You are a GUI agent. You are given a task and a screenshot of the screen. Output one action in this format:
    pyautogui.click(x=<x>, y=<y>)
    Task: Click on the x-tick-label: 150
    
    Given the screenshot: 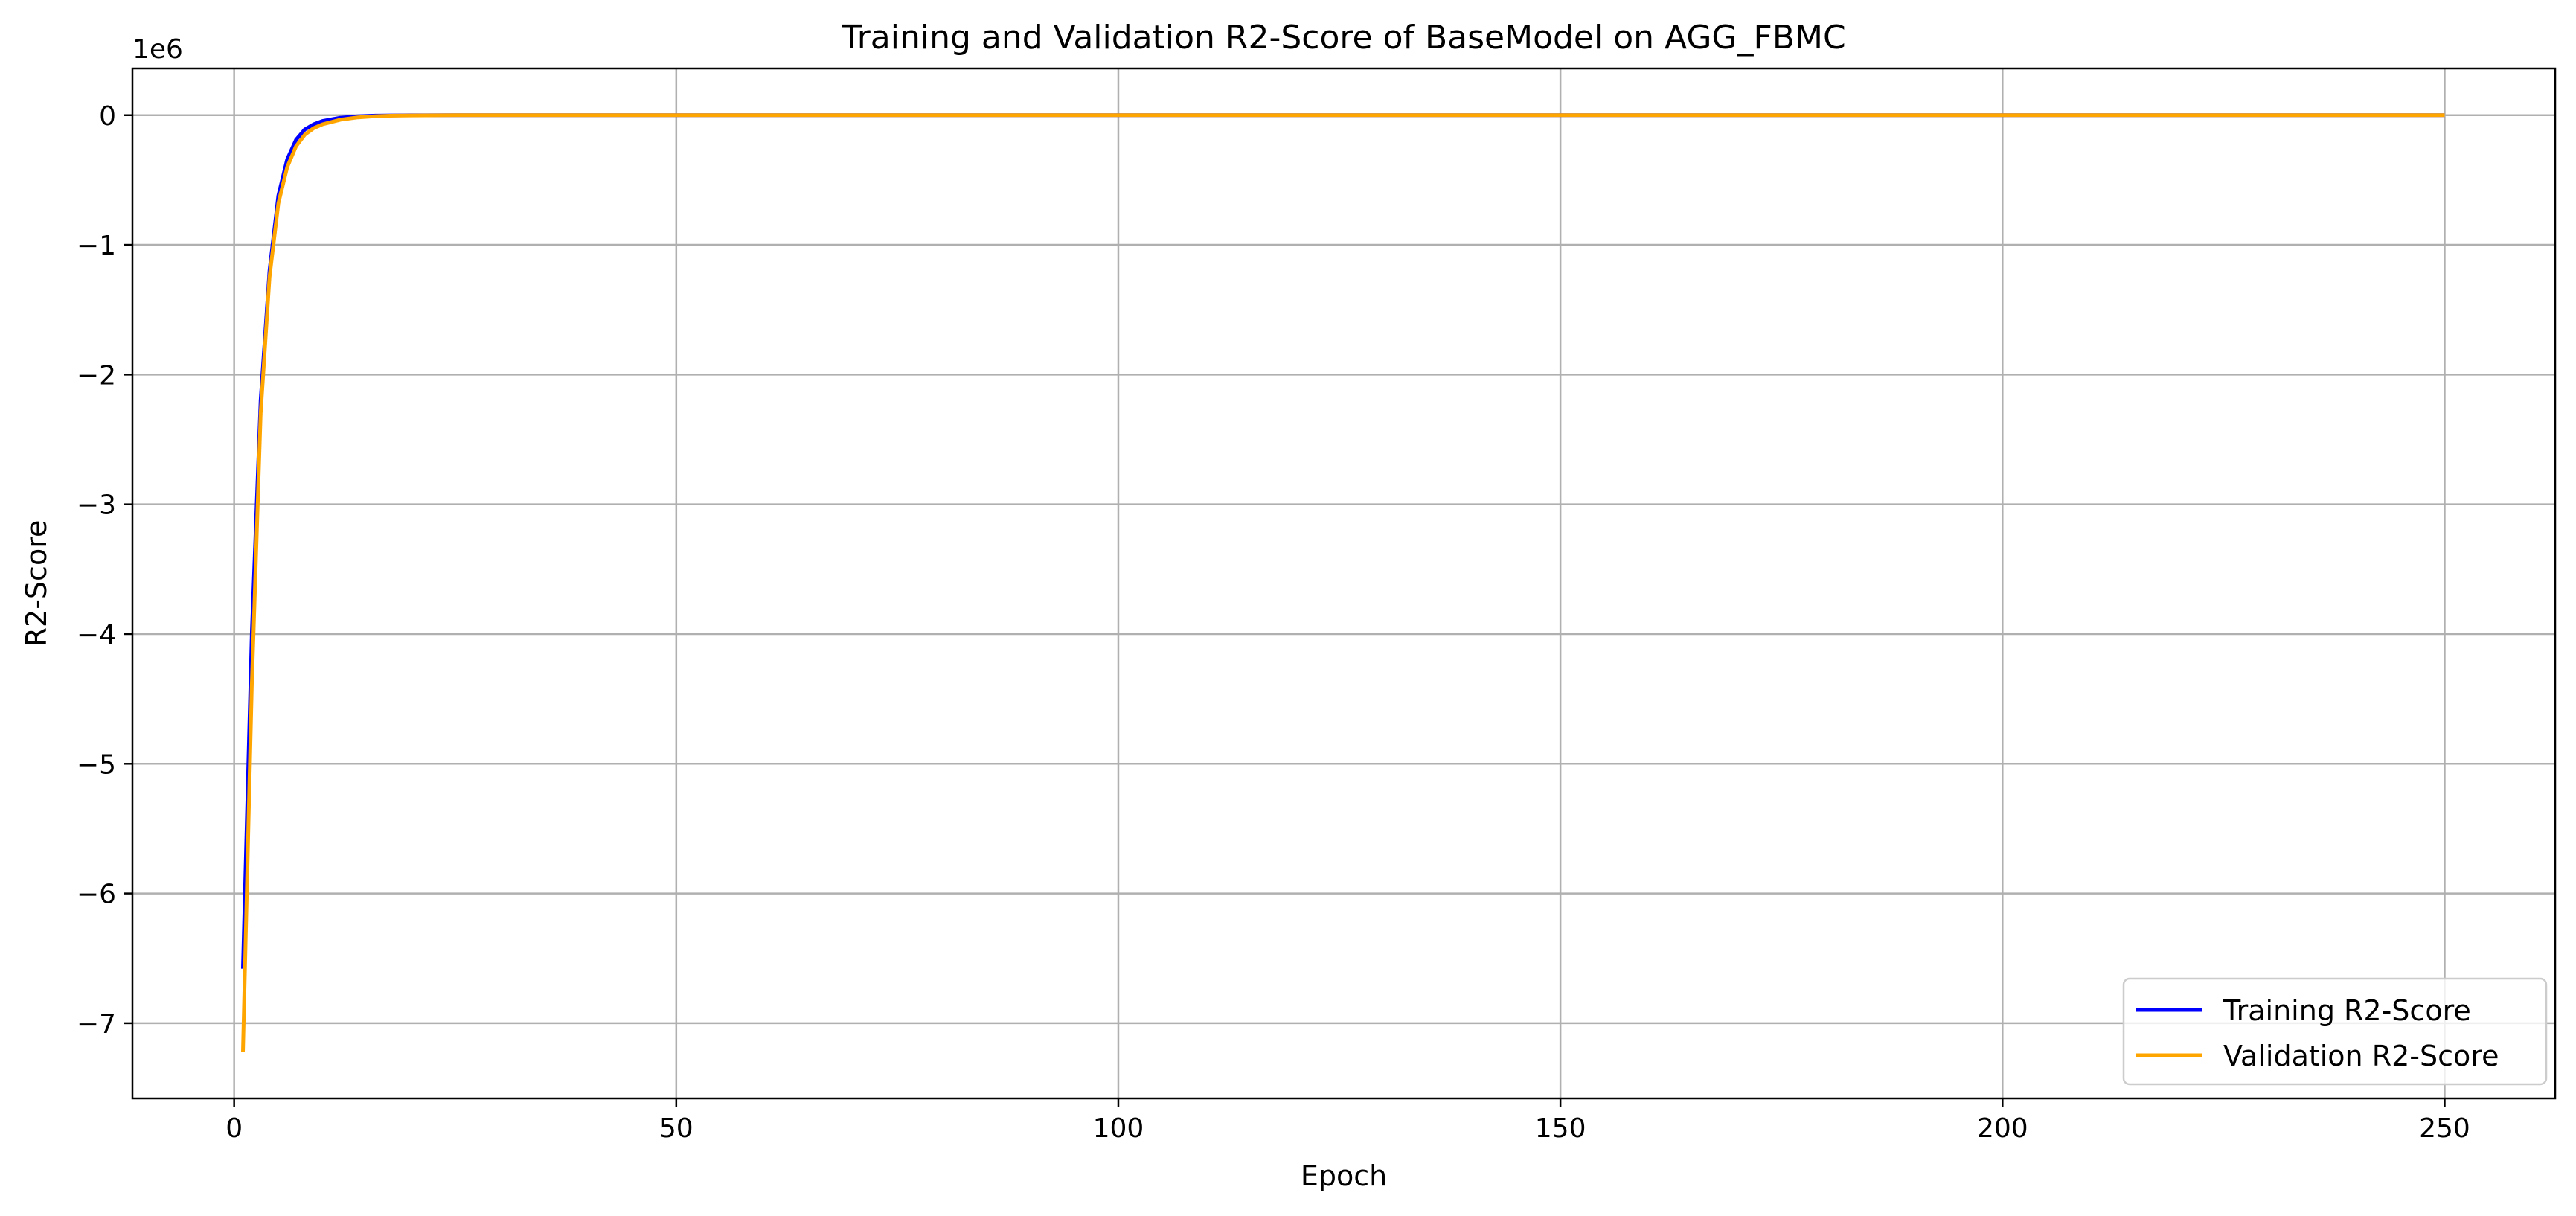 What is the action you would take?
    pyautogui.click(x=1561, y=1128)
    